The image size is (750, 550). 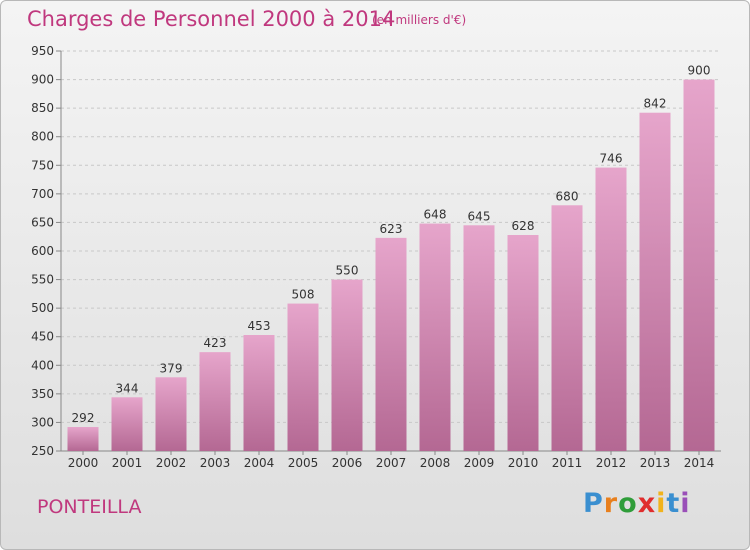 What do you see at coordinates (42, 337) in the screenshot?
I see `y-tick-label: 450` at bounding box center [42, 337].